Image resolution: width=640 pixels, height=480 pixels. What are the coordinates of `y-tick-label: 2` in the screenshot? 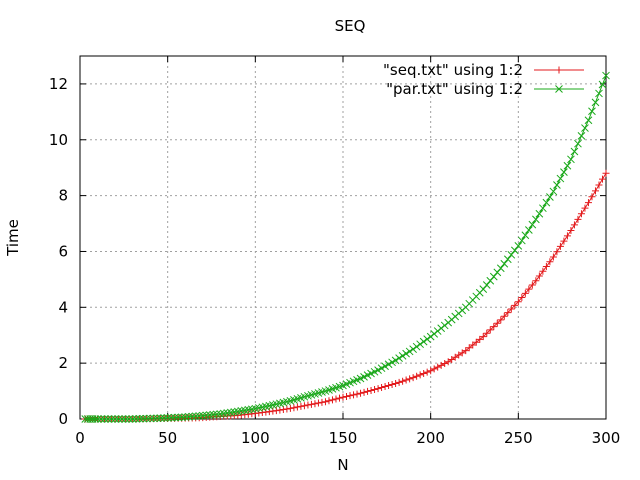 It's located at (63, 363).